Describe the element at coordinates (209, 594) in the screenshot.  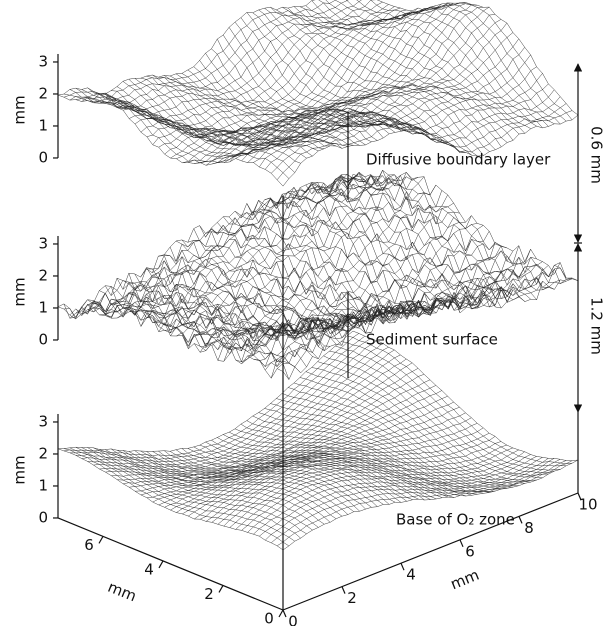
I see `y-tick-label: 2` at that location.